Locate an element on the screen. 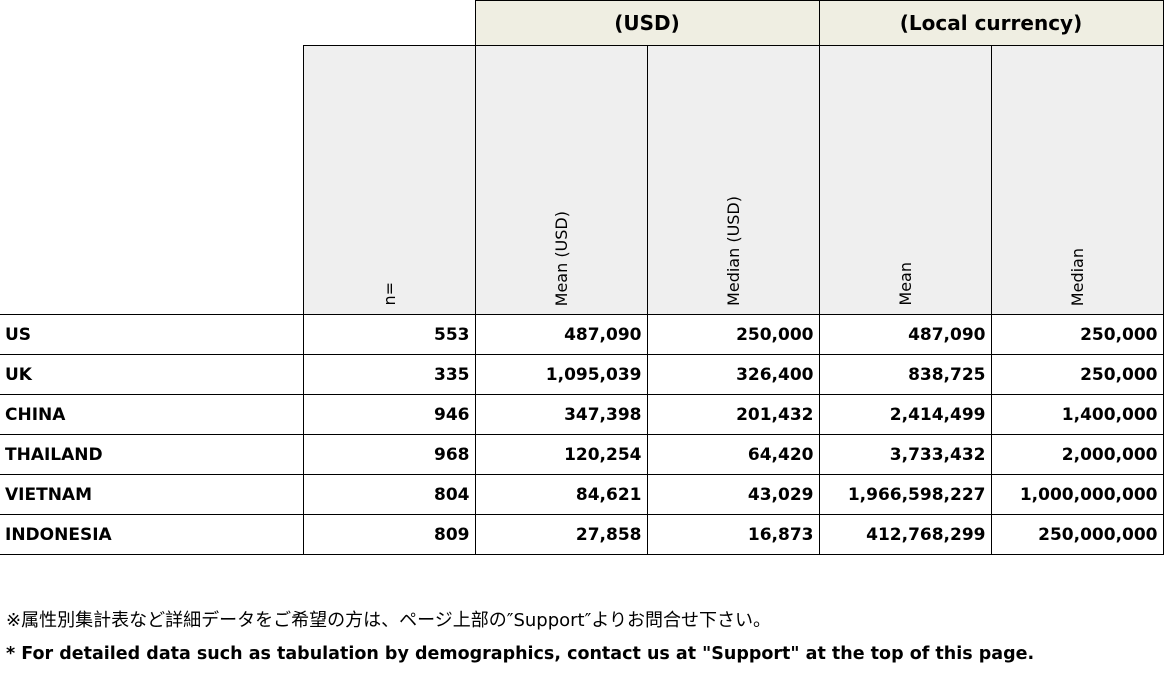  column-header-label: n= is located at coordinates (389, 294).